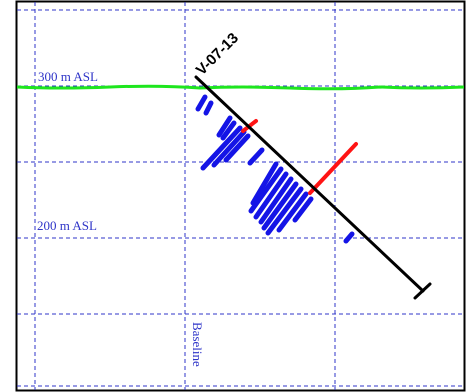 Image resolution: width=467 pixels, height=392 pixels. Describe the element at coordinates (68, 76) in the screenshot. I see `elevation-label-300: 300 m ASL` at that location.